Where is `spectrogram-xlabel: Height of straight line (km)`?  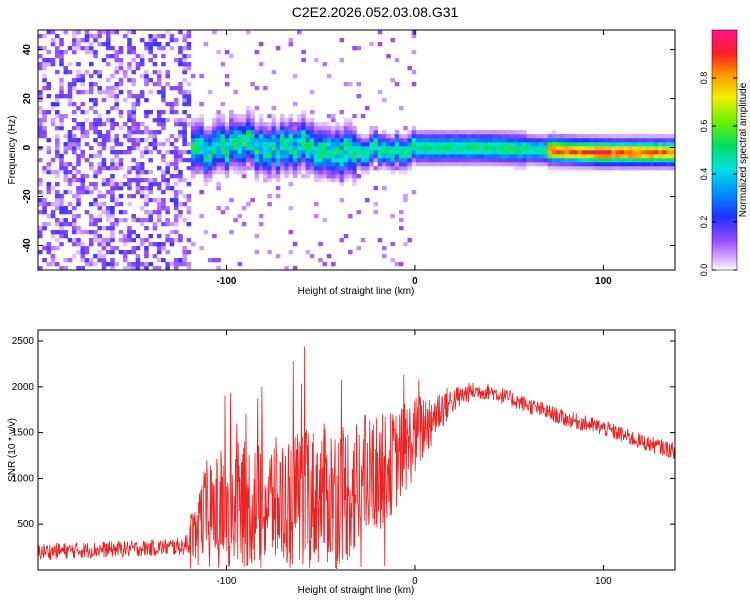
spectrogram-xlabel: Height of straight line (km) is located at coordinates (356, 291).